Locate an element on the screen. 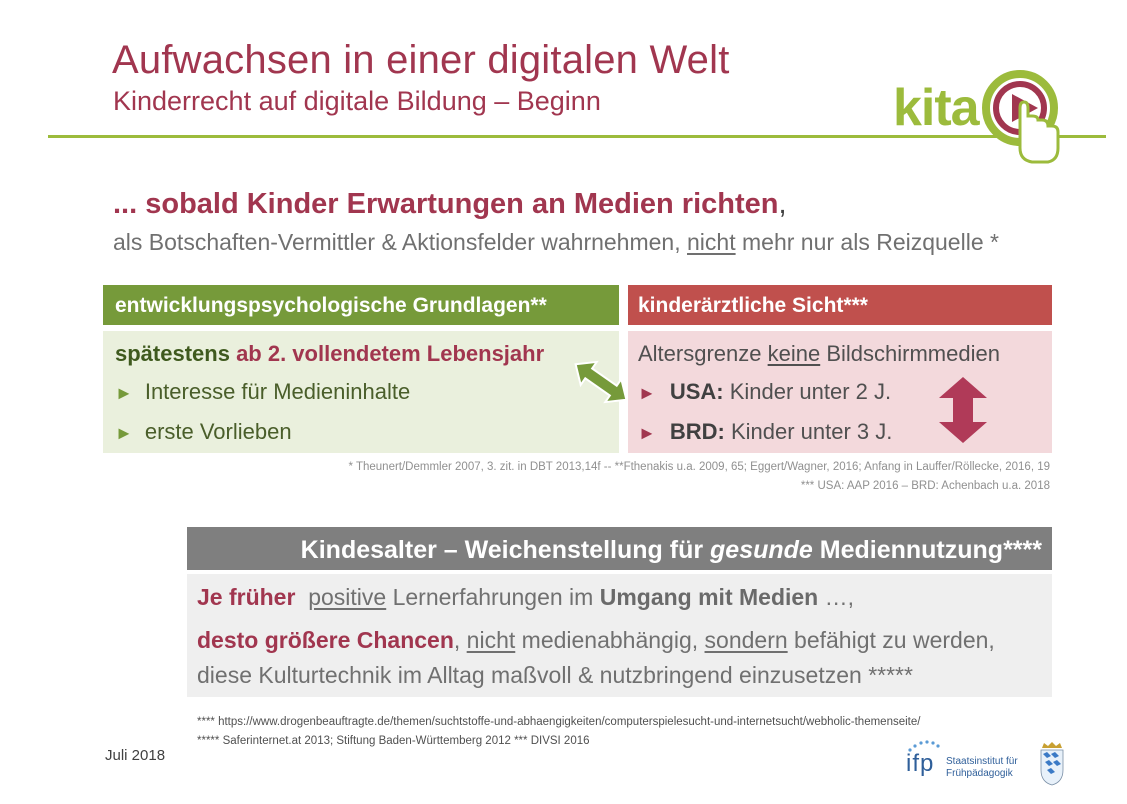 The width and height of the screenshot is (1127, 804). headline-comma: , is located at coordinates (782, 204).